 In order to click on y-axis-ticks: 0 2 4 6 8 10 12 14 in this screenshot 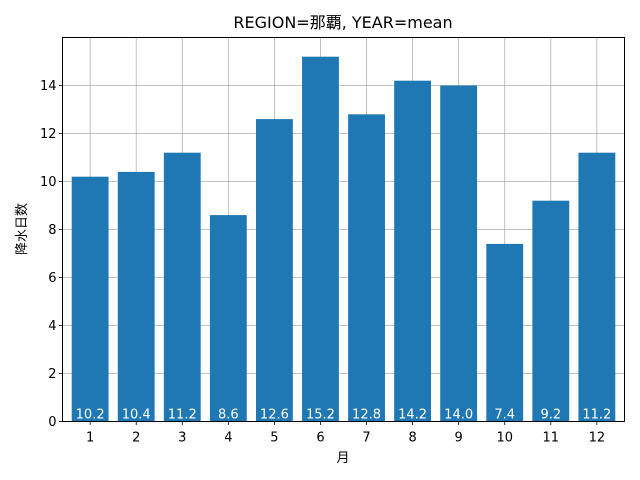, I will do `click(51, 254)`.